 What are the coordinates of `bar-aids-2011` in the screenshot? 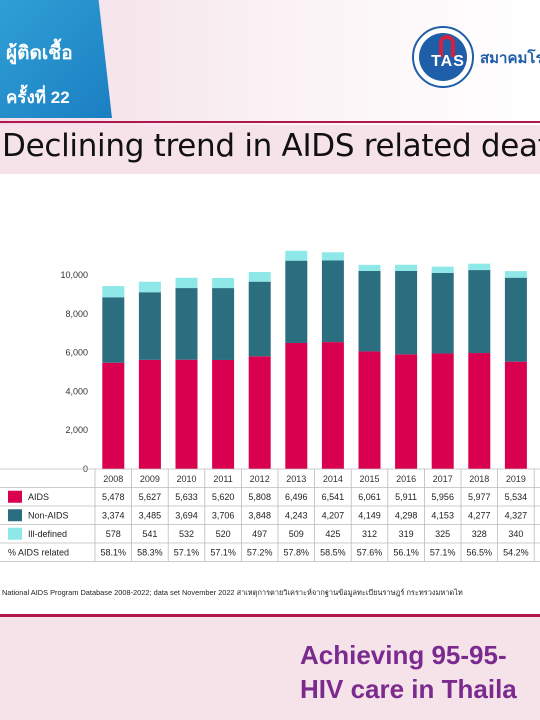 It's located at (223, 414).